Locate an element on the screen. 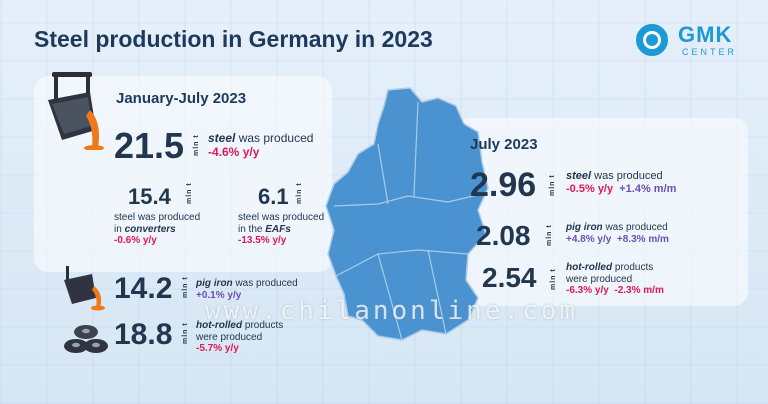 This screenshot has width=768, height=404. logo-sub: CENTER is located at coordinates (710, 52).